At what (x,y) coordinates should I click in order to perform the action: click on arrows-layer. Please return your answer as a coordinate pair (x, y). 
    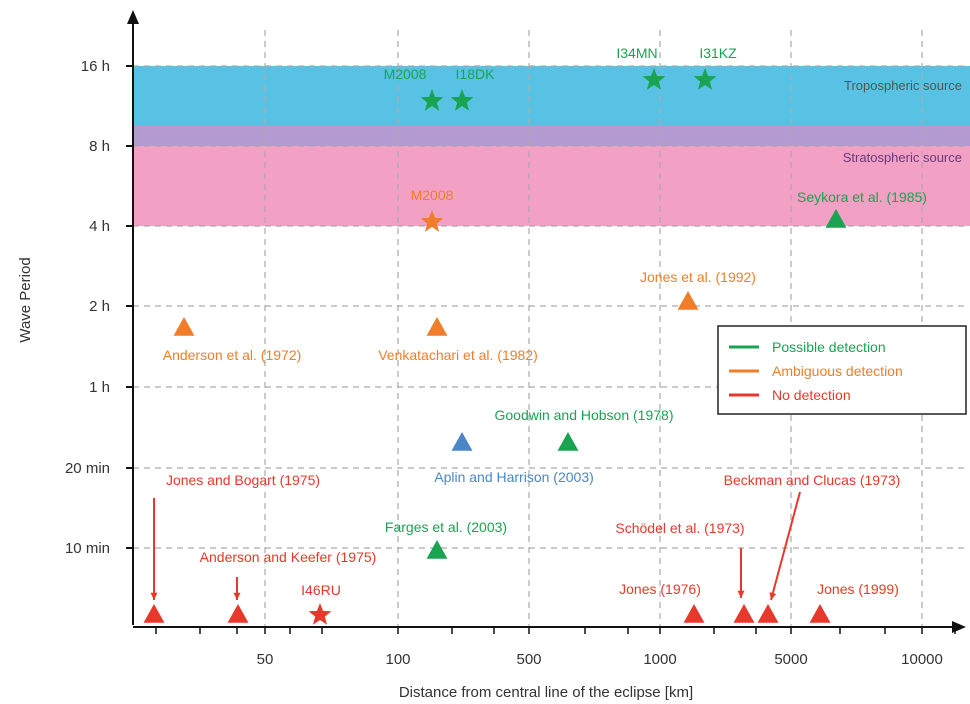
    Looking at the image, I should click on (475, 546).